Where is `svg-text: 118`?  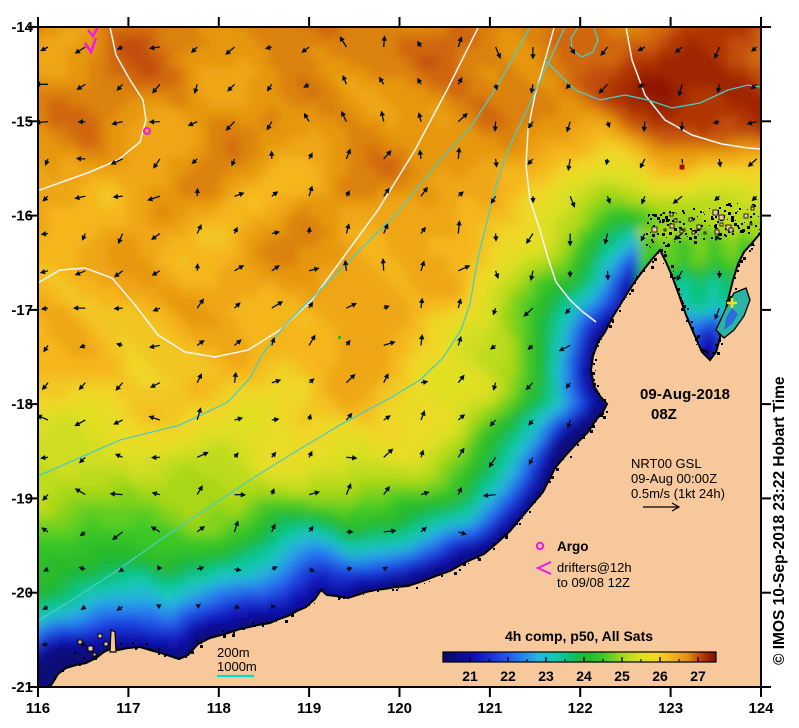
svg-text: 118 is located at coordinates (219, 708).